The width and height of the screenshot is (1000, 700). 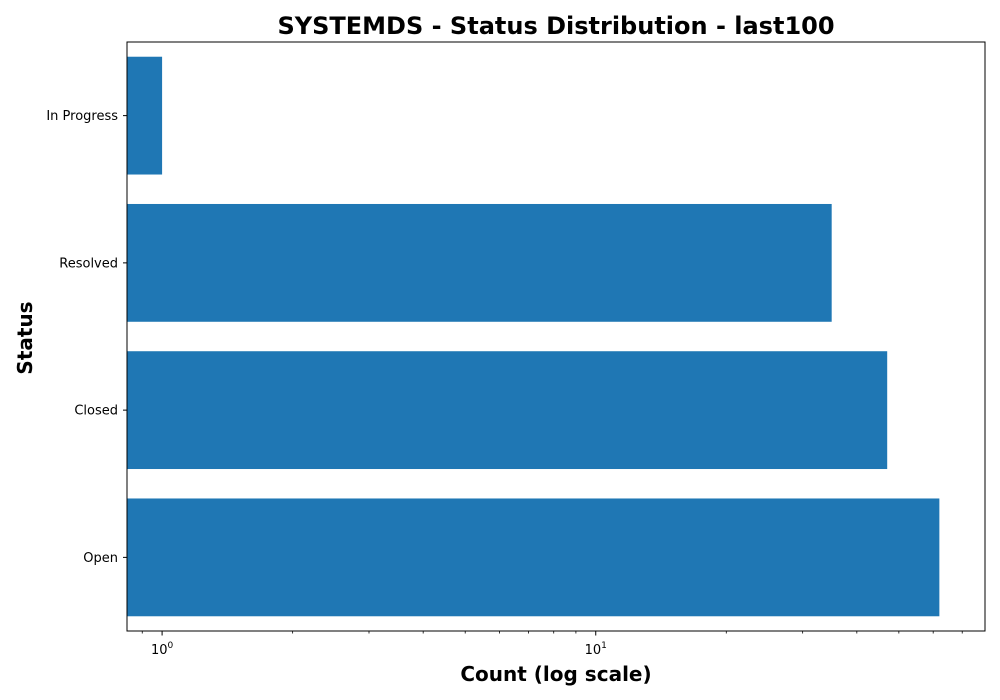 What do you see at coordinates (555, 674) in the screenshot?
I see `x-axis-title: Count (log scale)` at bounding box center [555, 674].